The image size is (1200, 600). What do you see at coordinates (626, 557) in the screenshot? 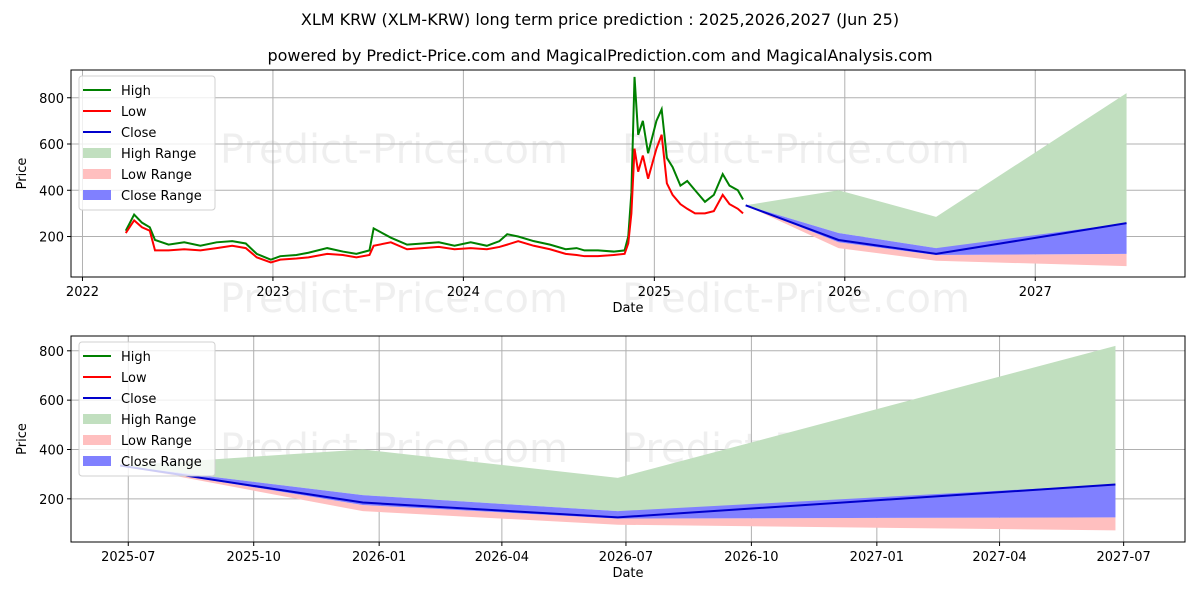
I see `x-tick-label: 2026-07` at bounding box center [626, 557].